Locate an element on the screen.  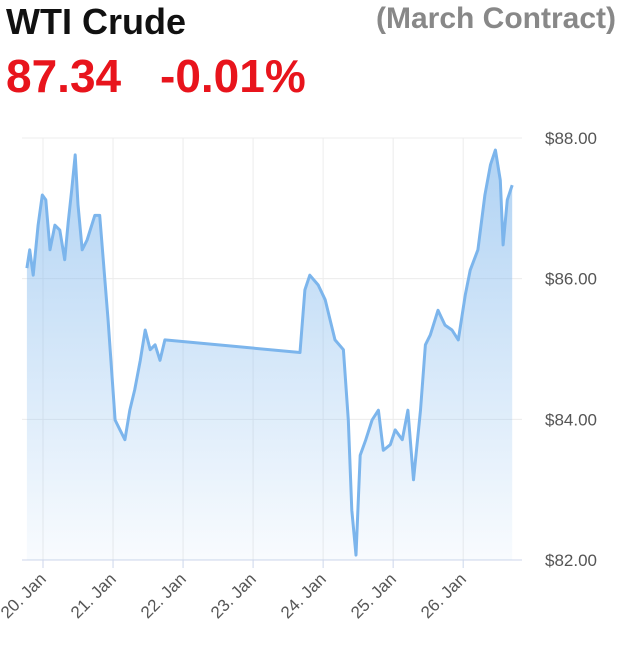
subtitle: (March Contract) is located at coordinates (496, 18).